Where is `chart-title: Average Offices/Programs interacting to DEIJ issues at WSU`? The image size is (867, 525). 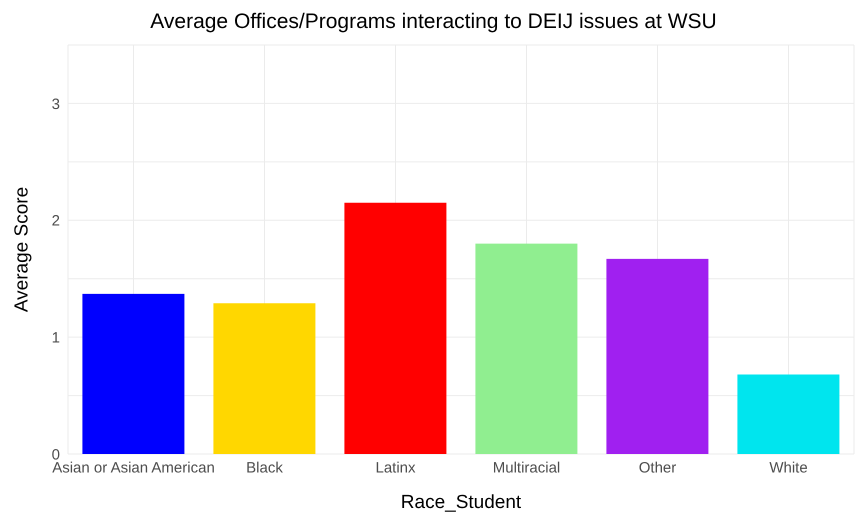 chart-title: Average Offices/Programs interacting to DEIJ issues at WSU is located at coordinates (433, 22).